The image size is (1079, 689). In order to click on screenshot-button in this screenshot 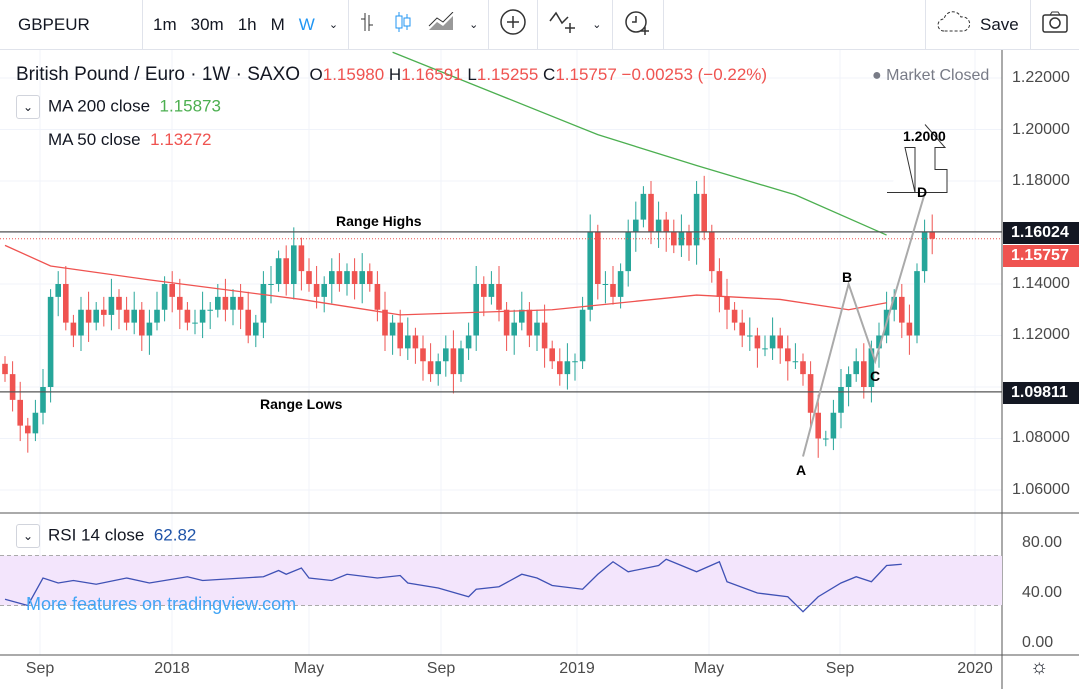, I will do `click(1055, 25)`.